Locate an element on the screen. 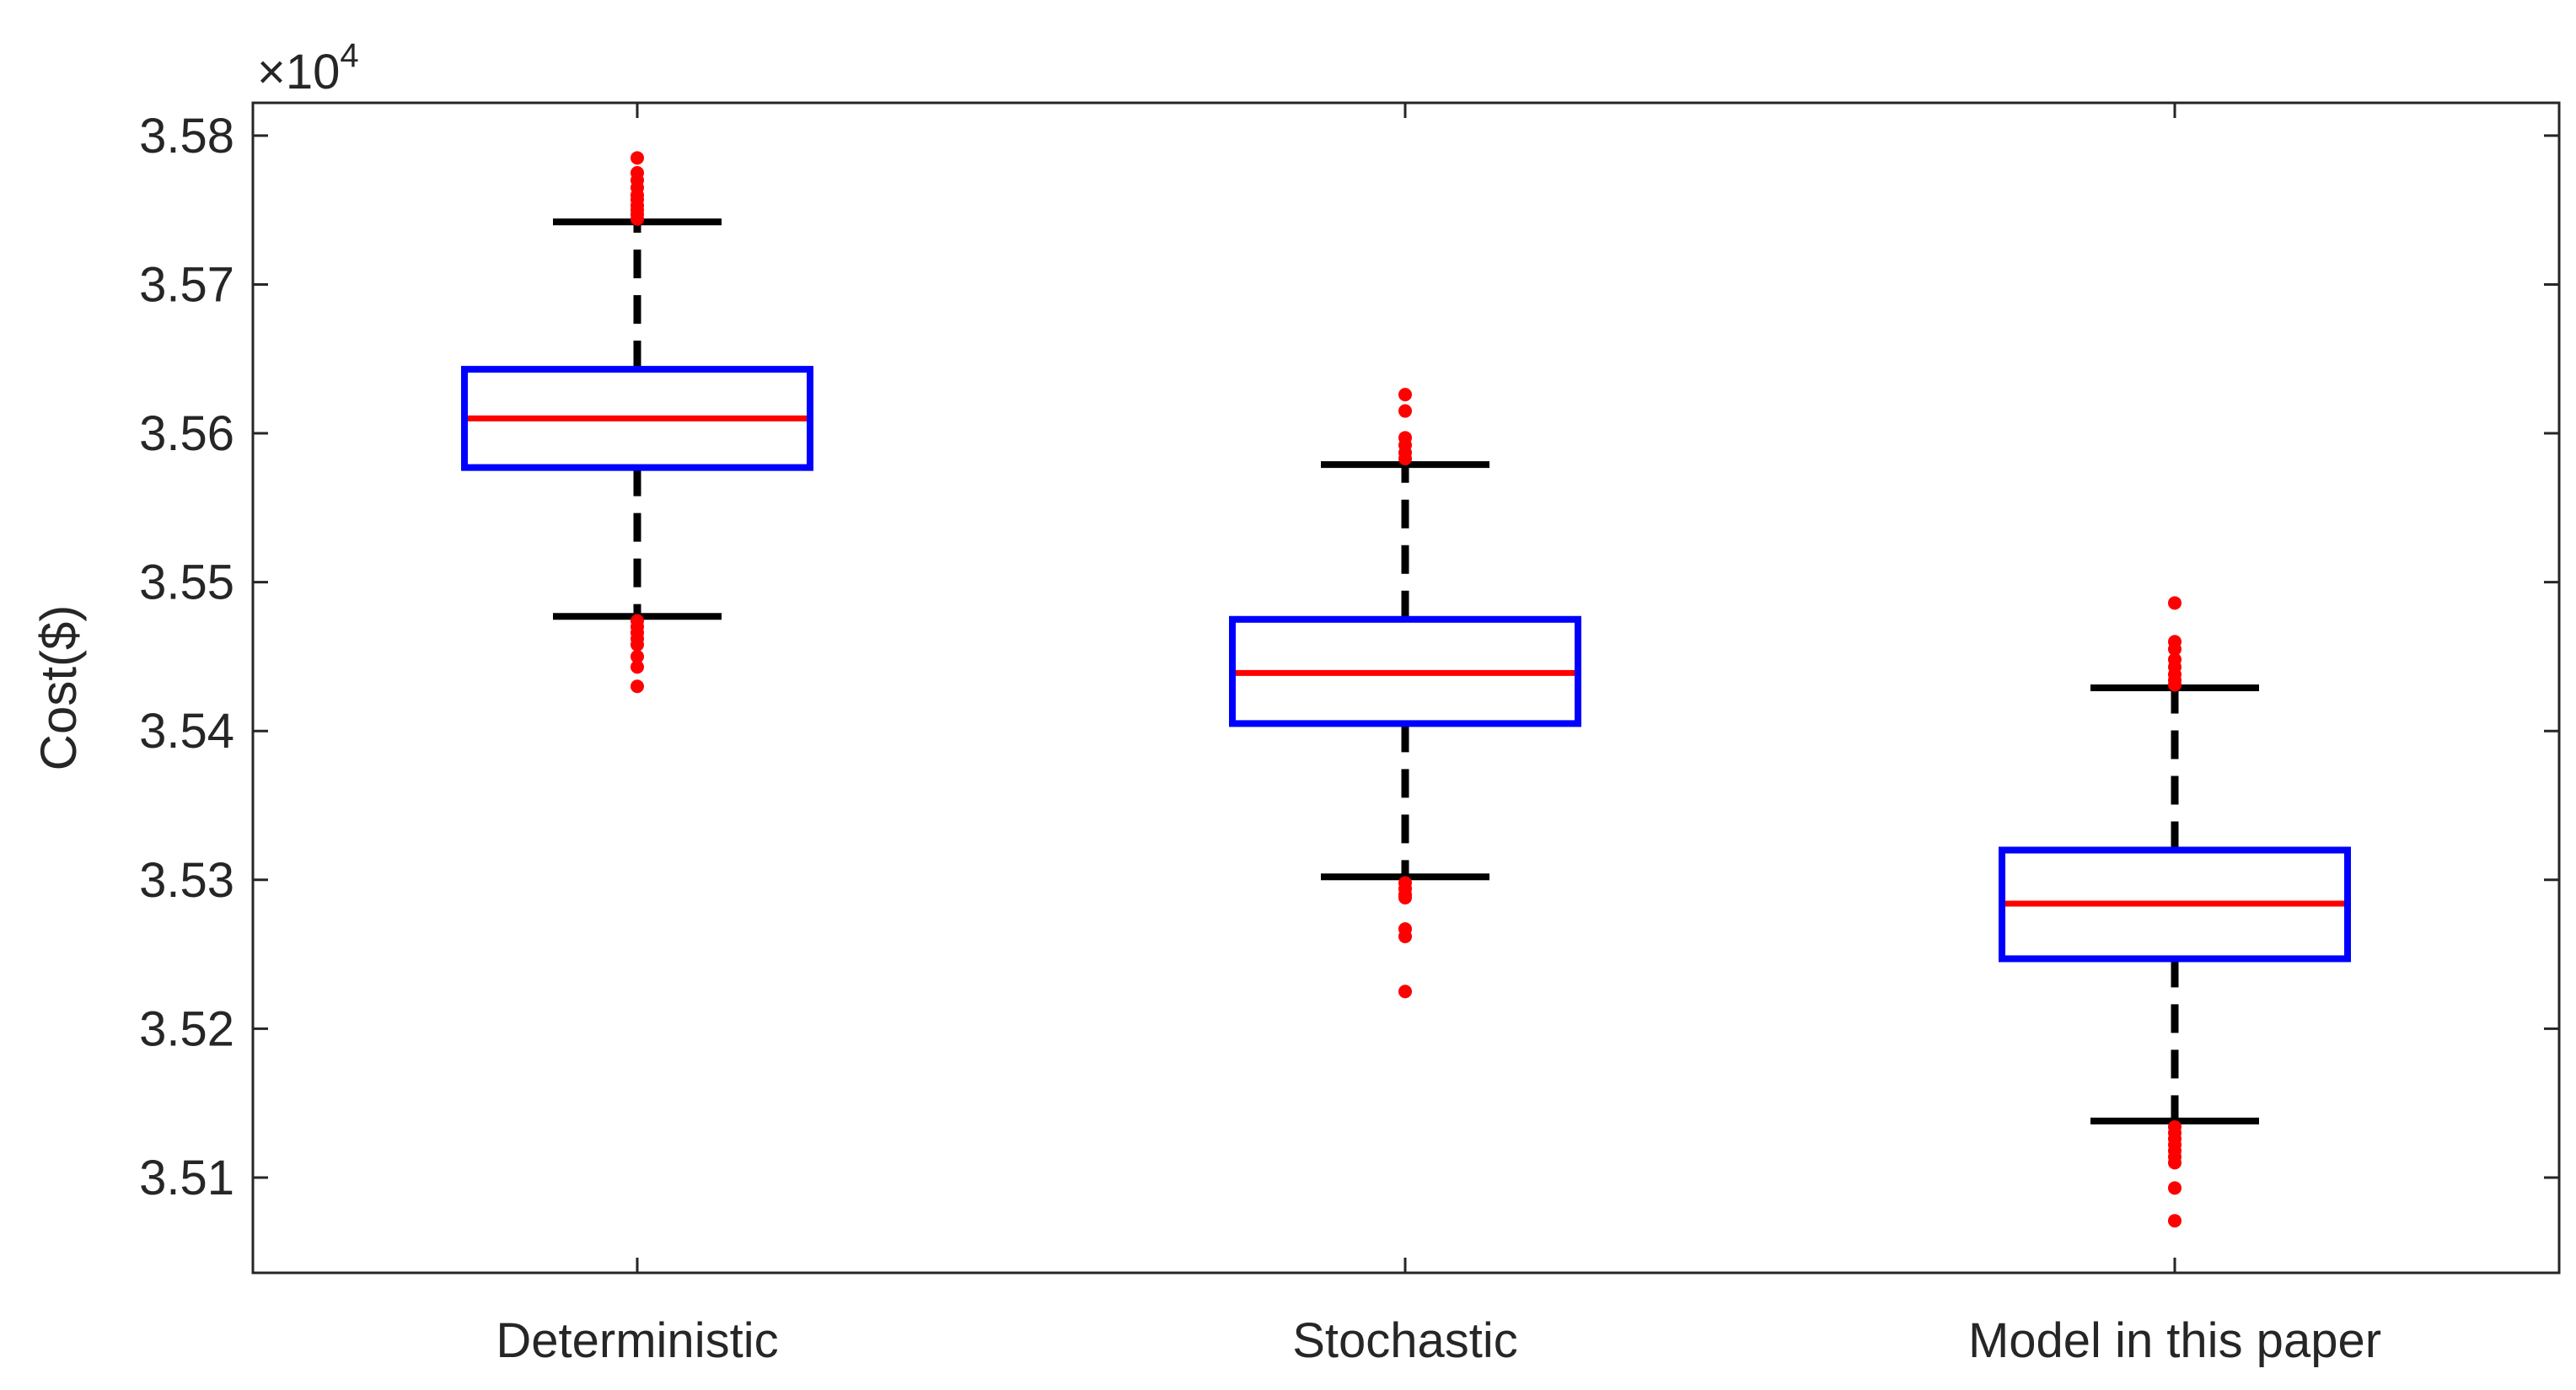  y-tick-label: 3.55 is located at coordinates (186, 582).